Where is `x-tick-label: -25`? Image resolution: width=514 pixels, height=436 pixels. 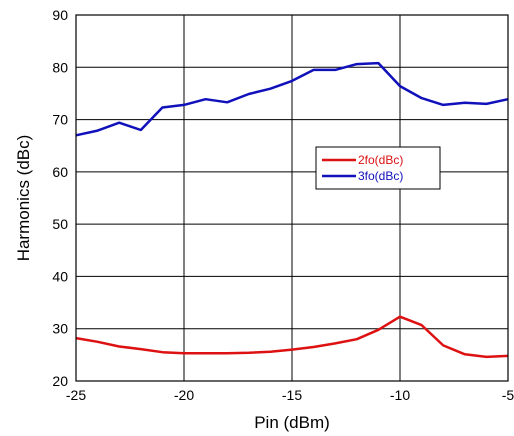 x-tick-label: -25 is located at coordinates (76, 395).